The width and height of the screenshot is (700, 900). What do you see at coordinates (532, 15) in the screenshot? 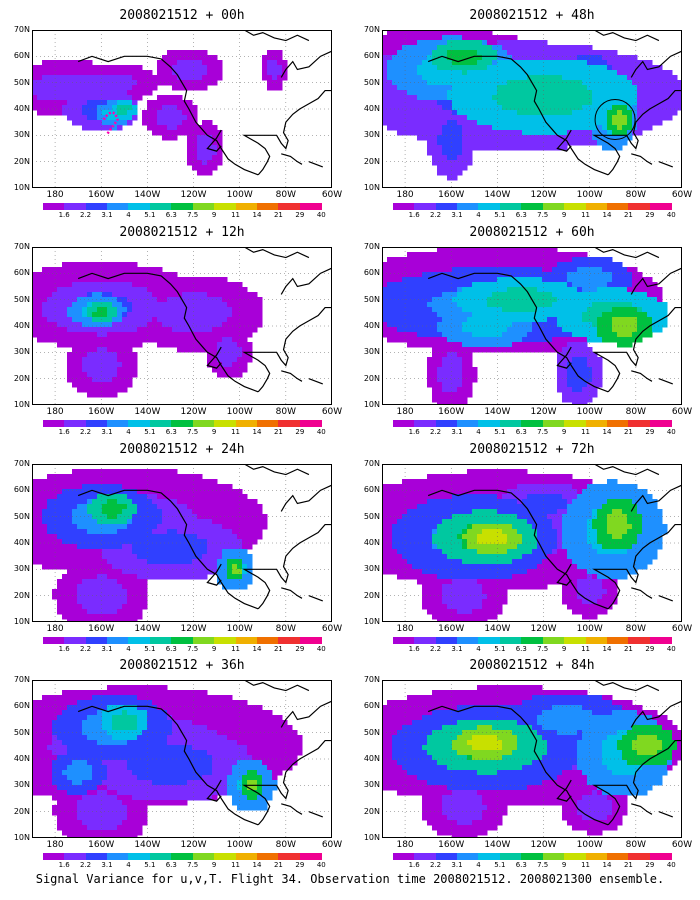
I see `panel-title: 2008021512 + 48h` at bounding box center [532, 15].